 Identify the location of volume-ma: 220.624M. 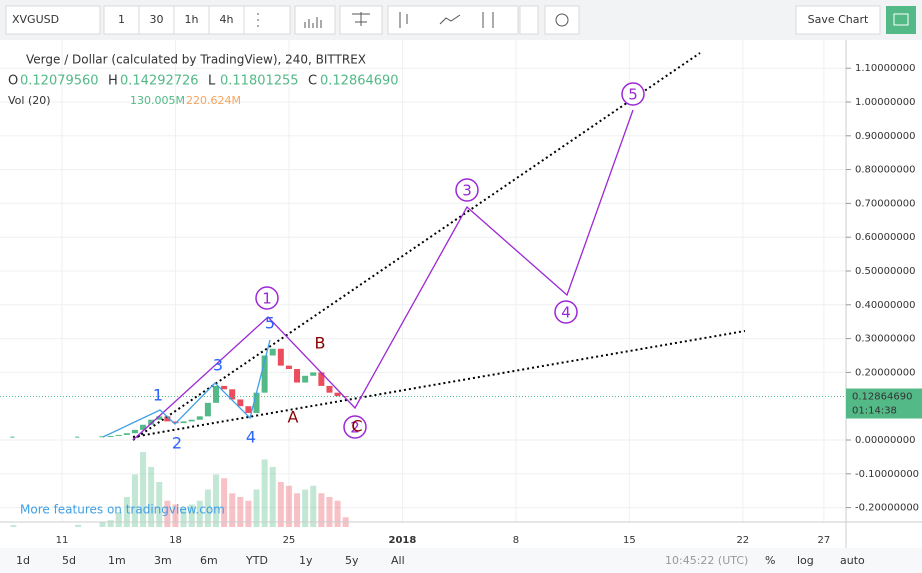
(213, 100).